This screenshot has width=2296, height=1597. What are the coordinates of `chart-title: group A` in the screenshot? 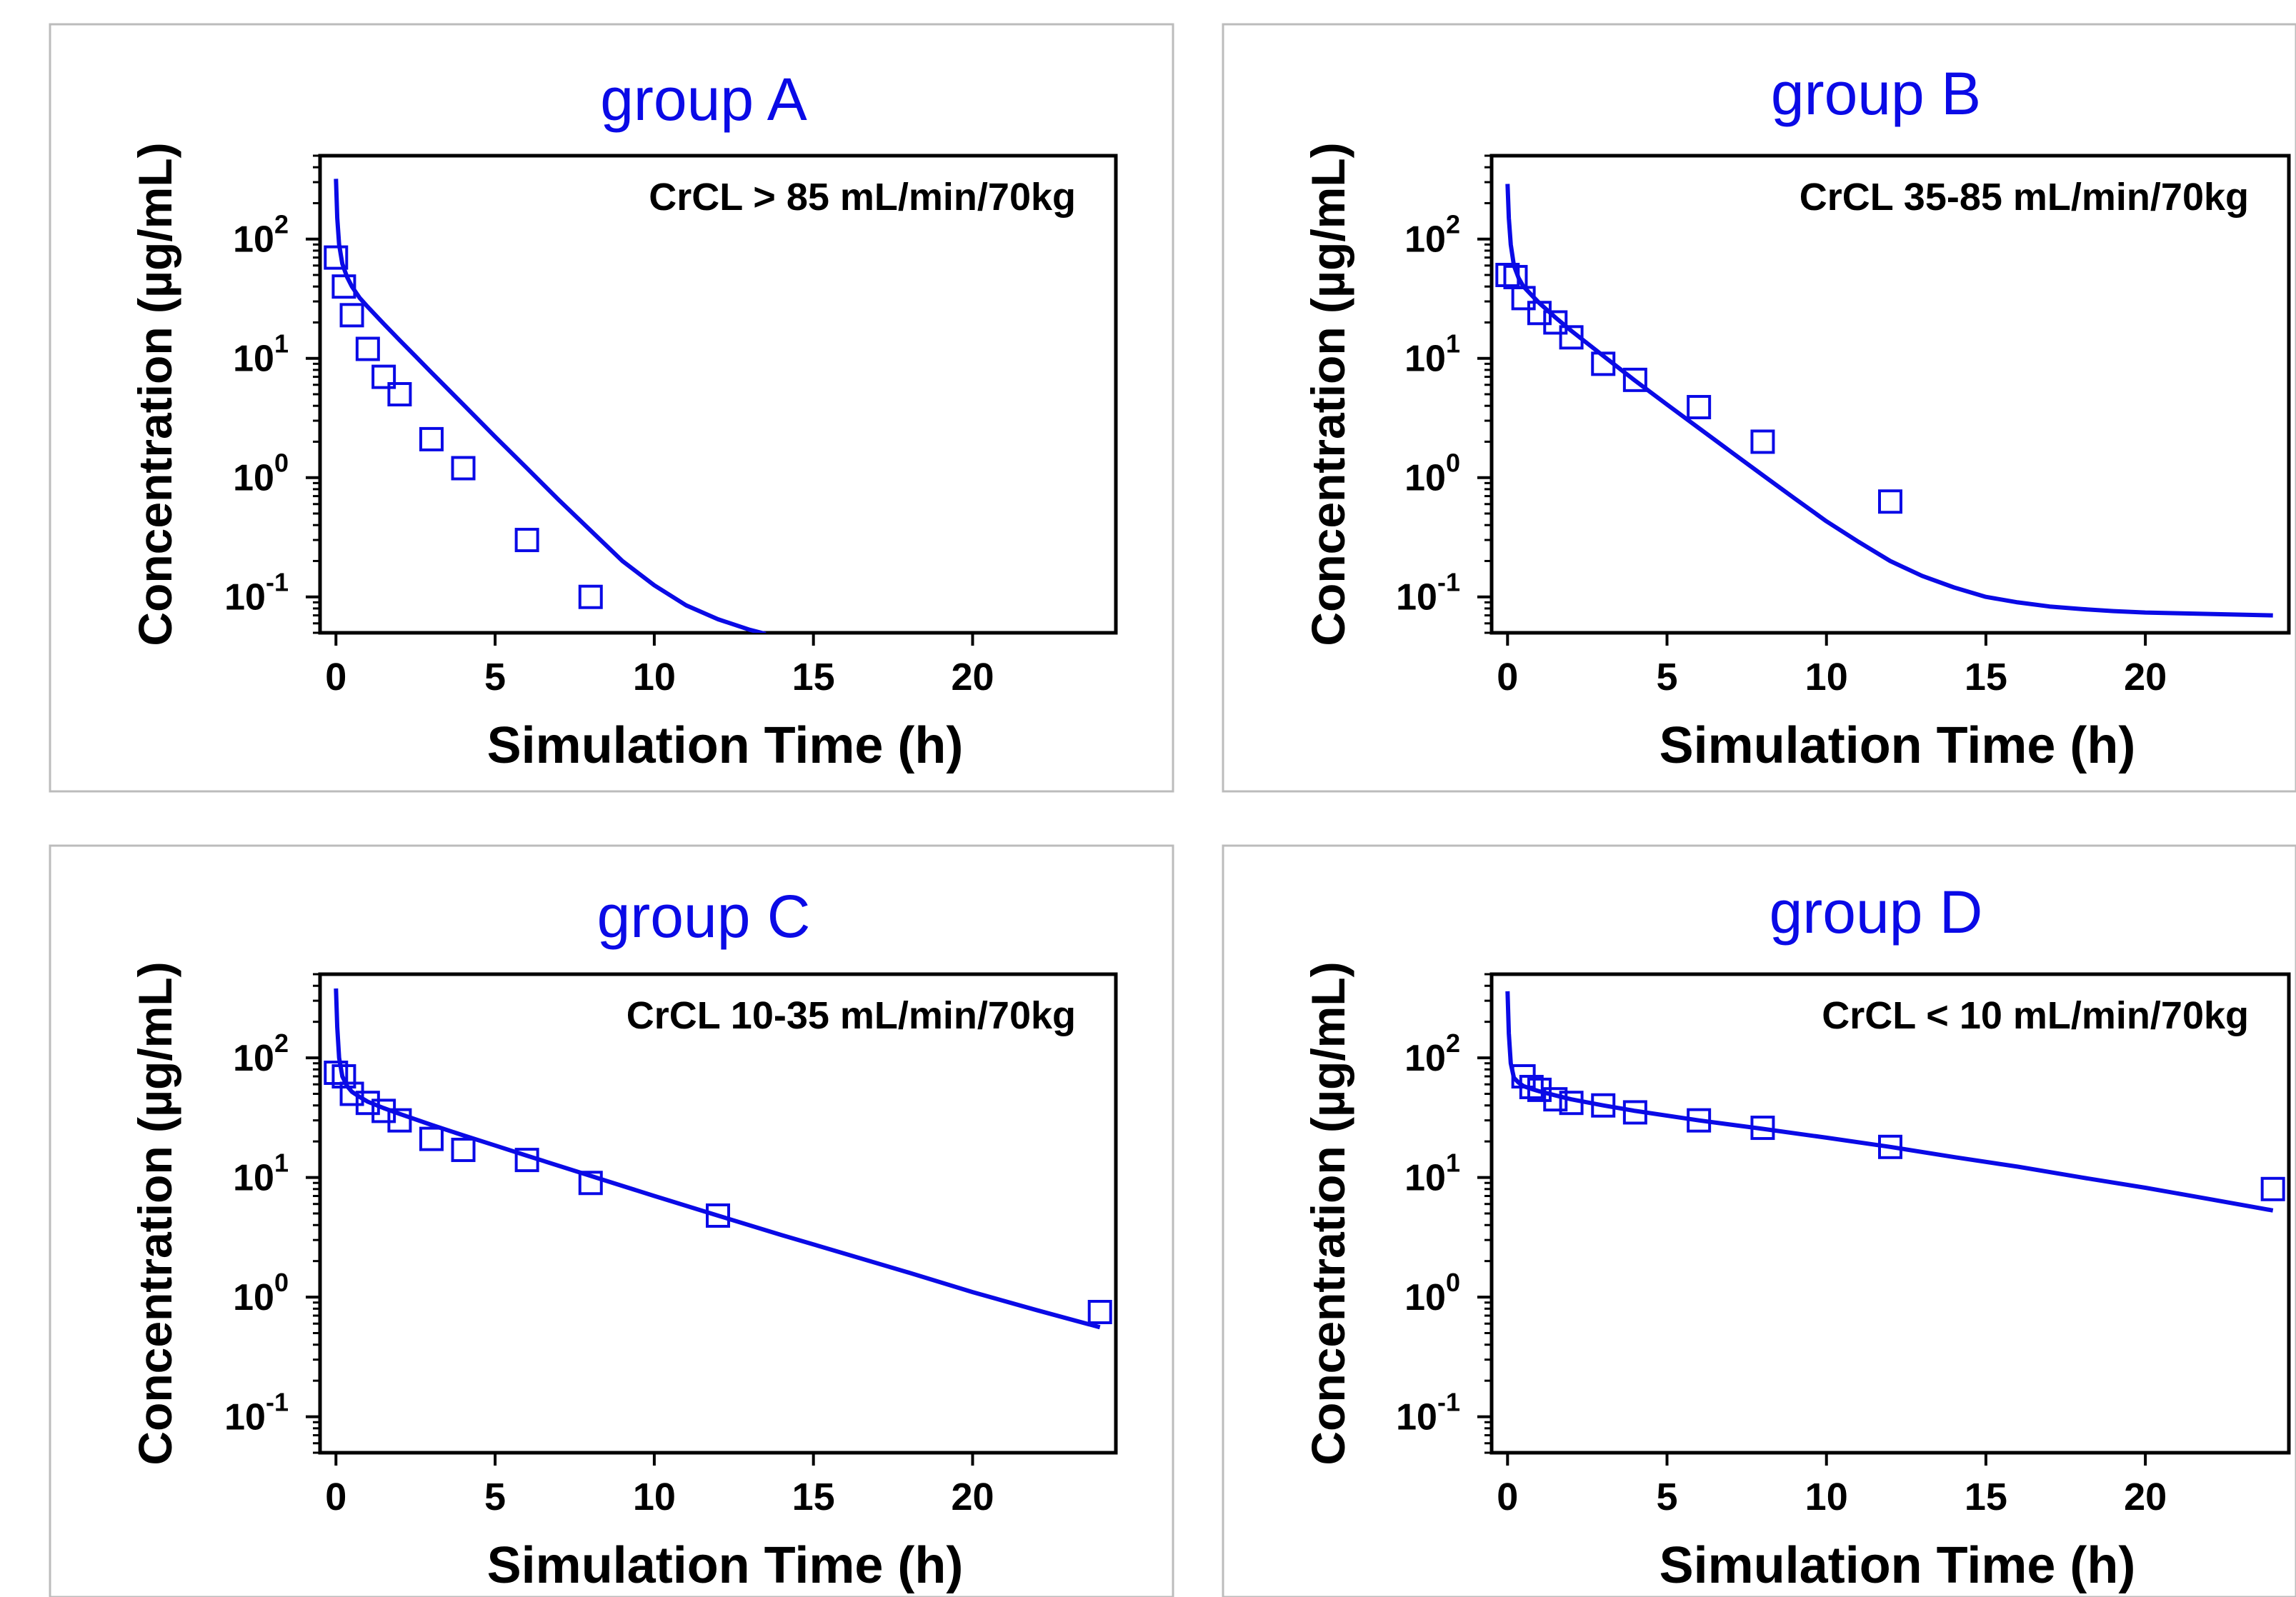 It's located at (703, 99).